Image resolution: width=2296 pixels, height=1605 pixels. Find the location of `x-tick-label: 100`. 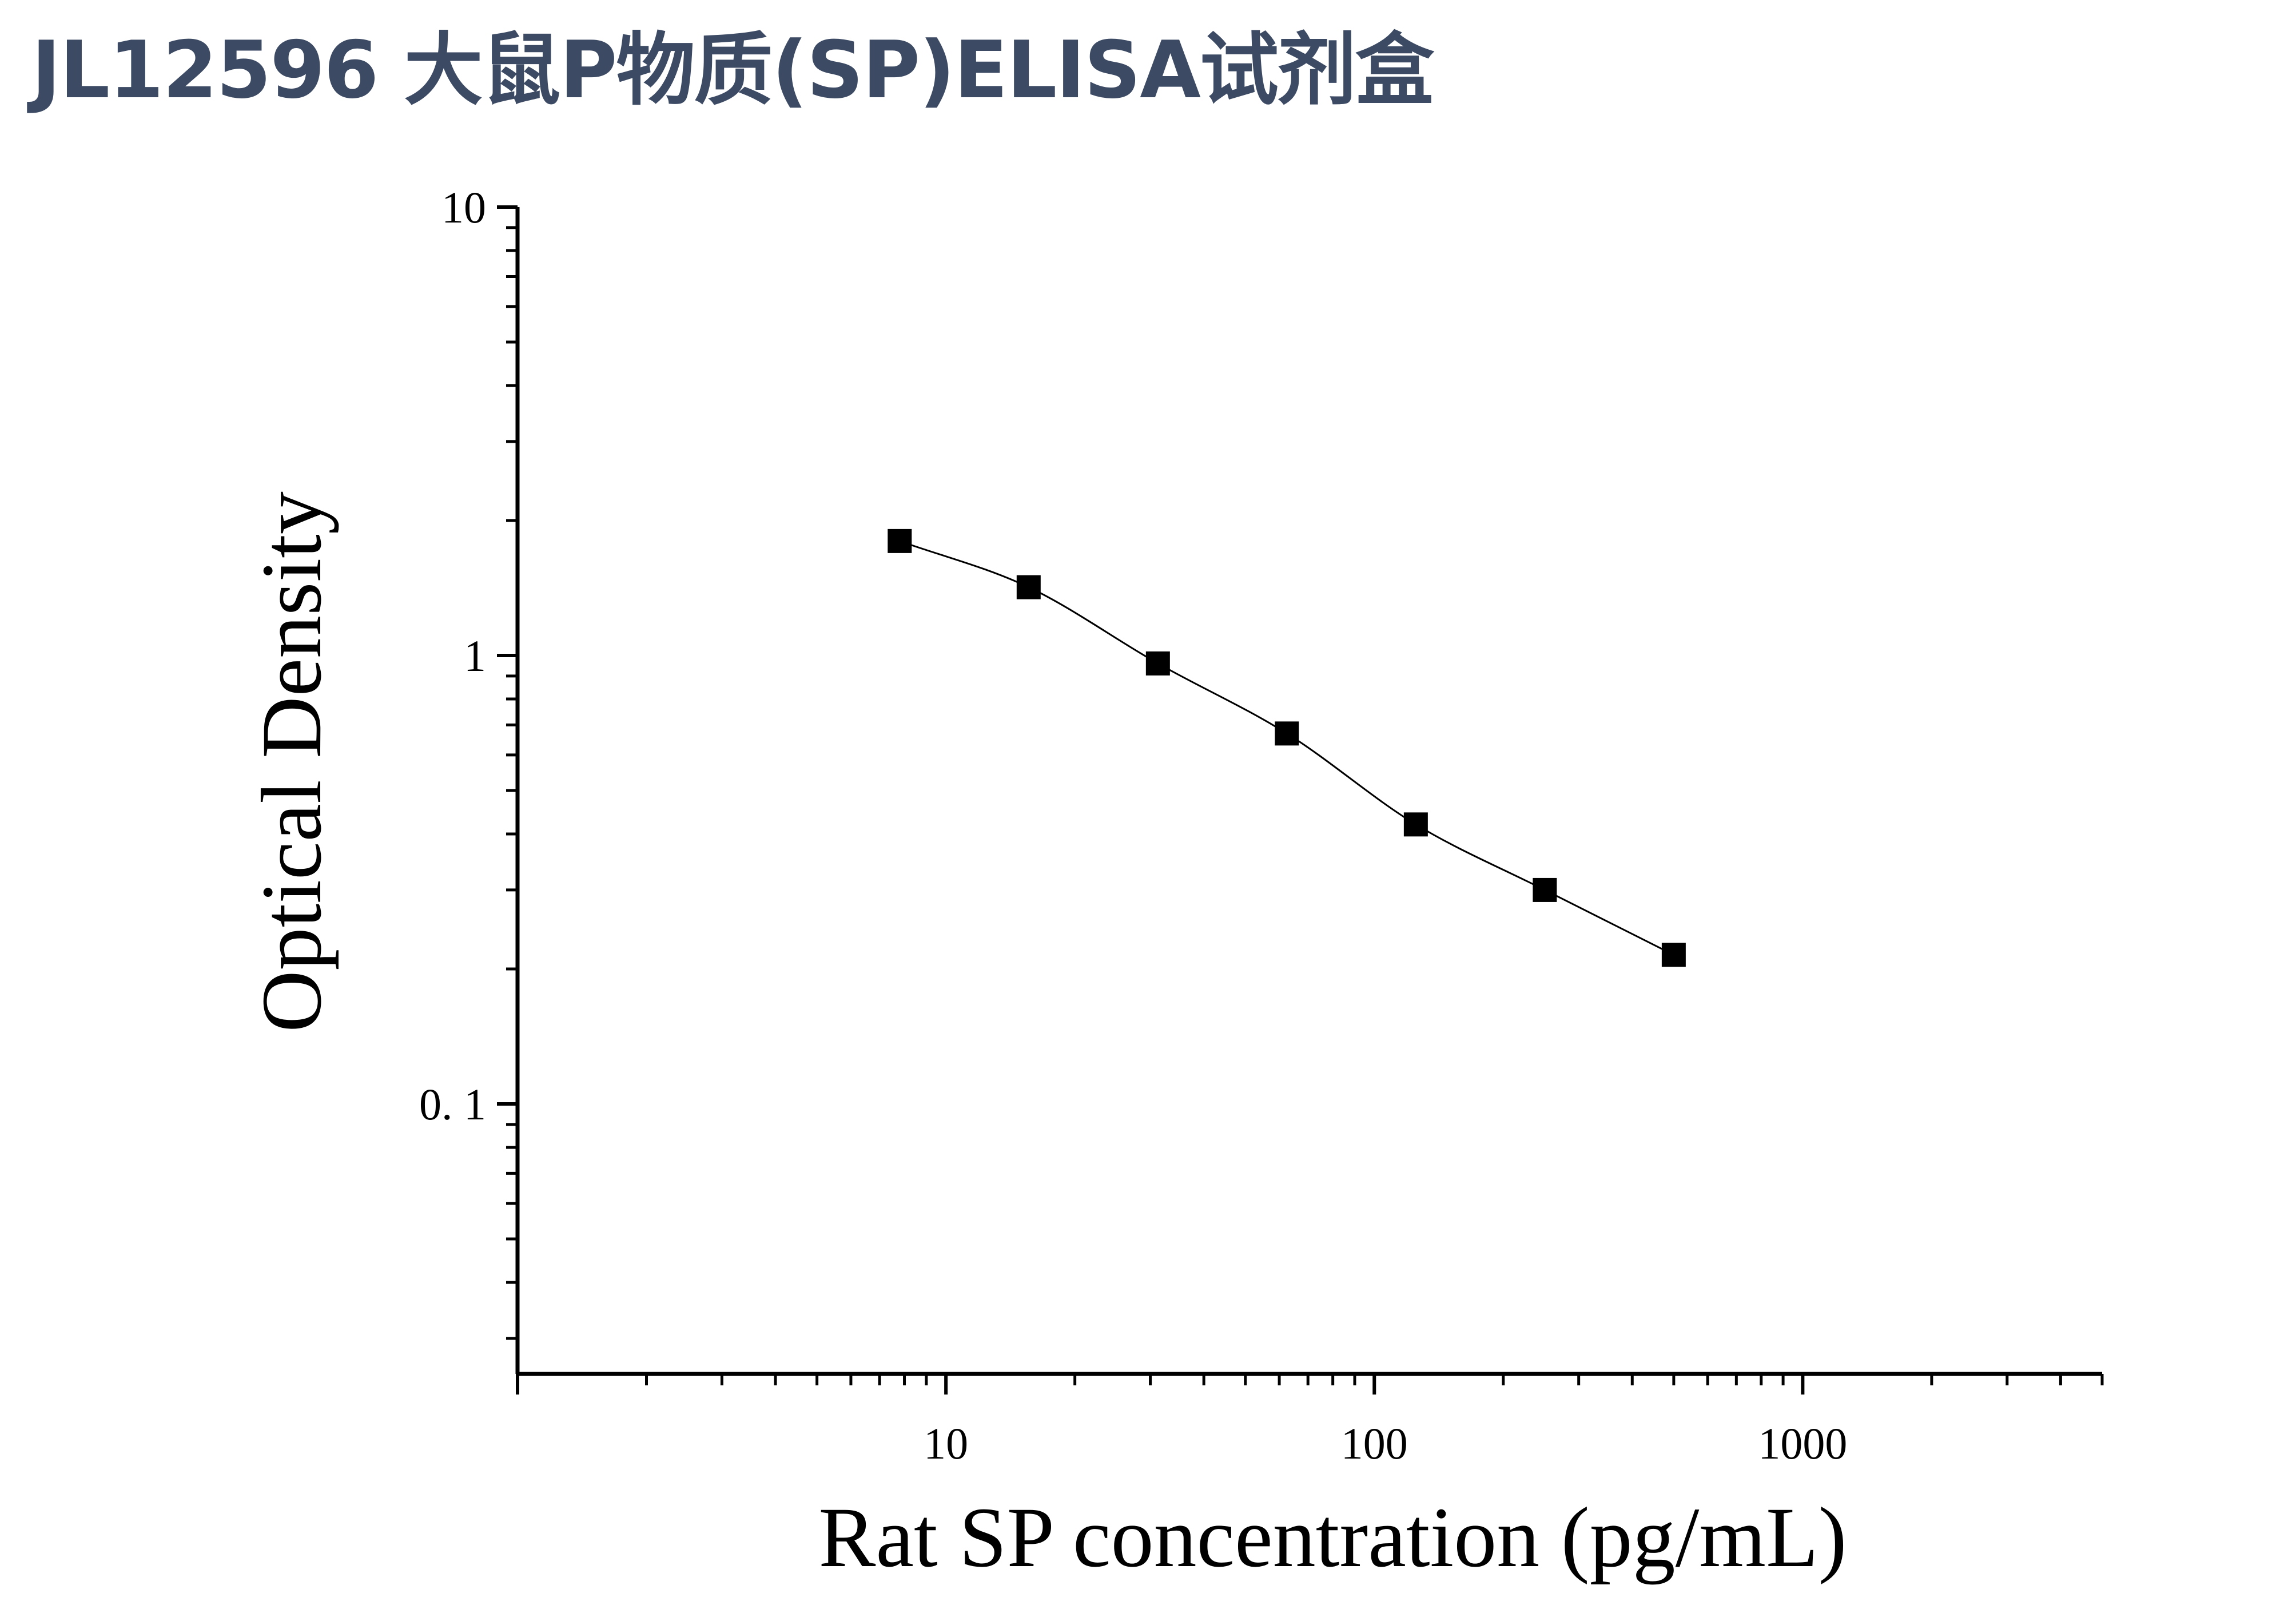

x-tick-label: 100 is located at coordinates (1375, 1443).